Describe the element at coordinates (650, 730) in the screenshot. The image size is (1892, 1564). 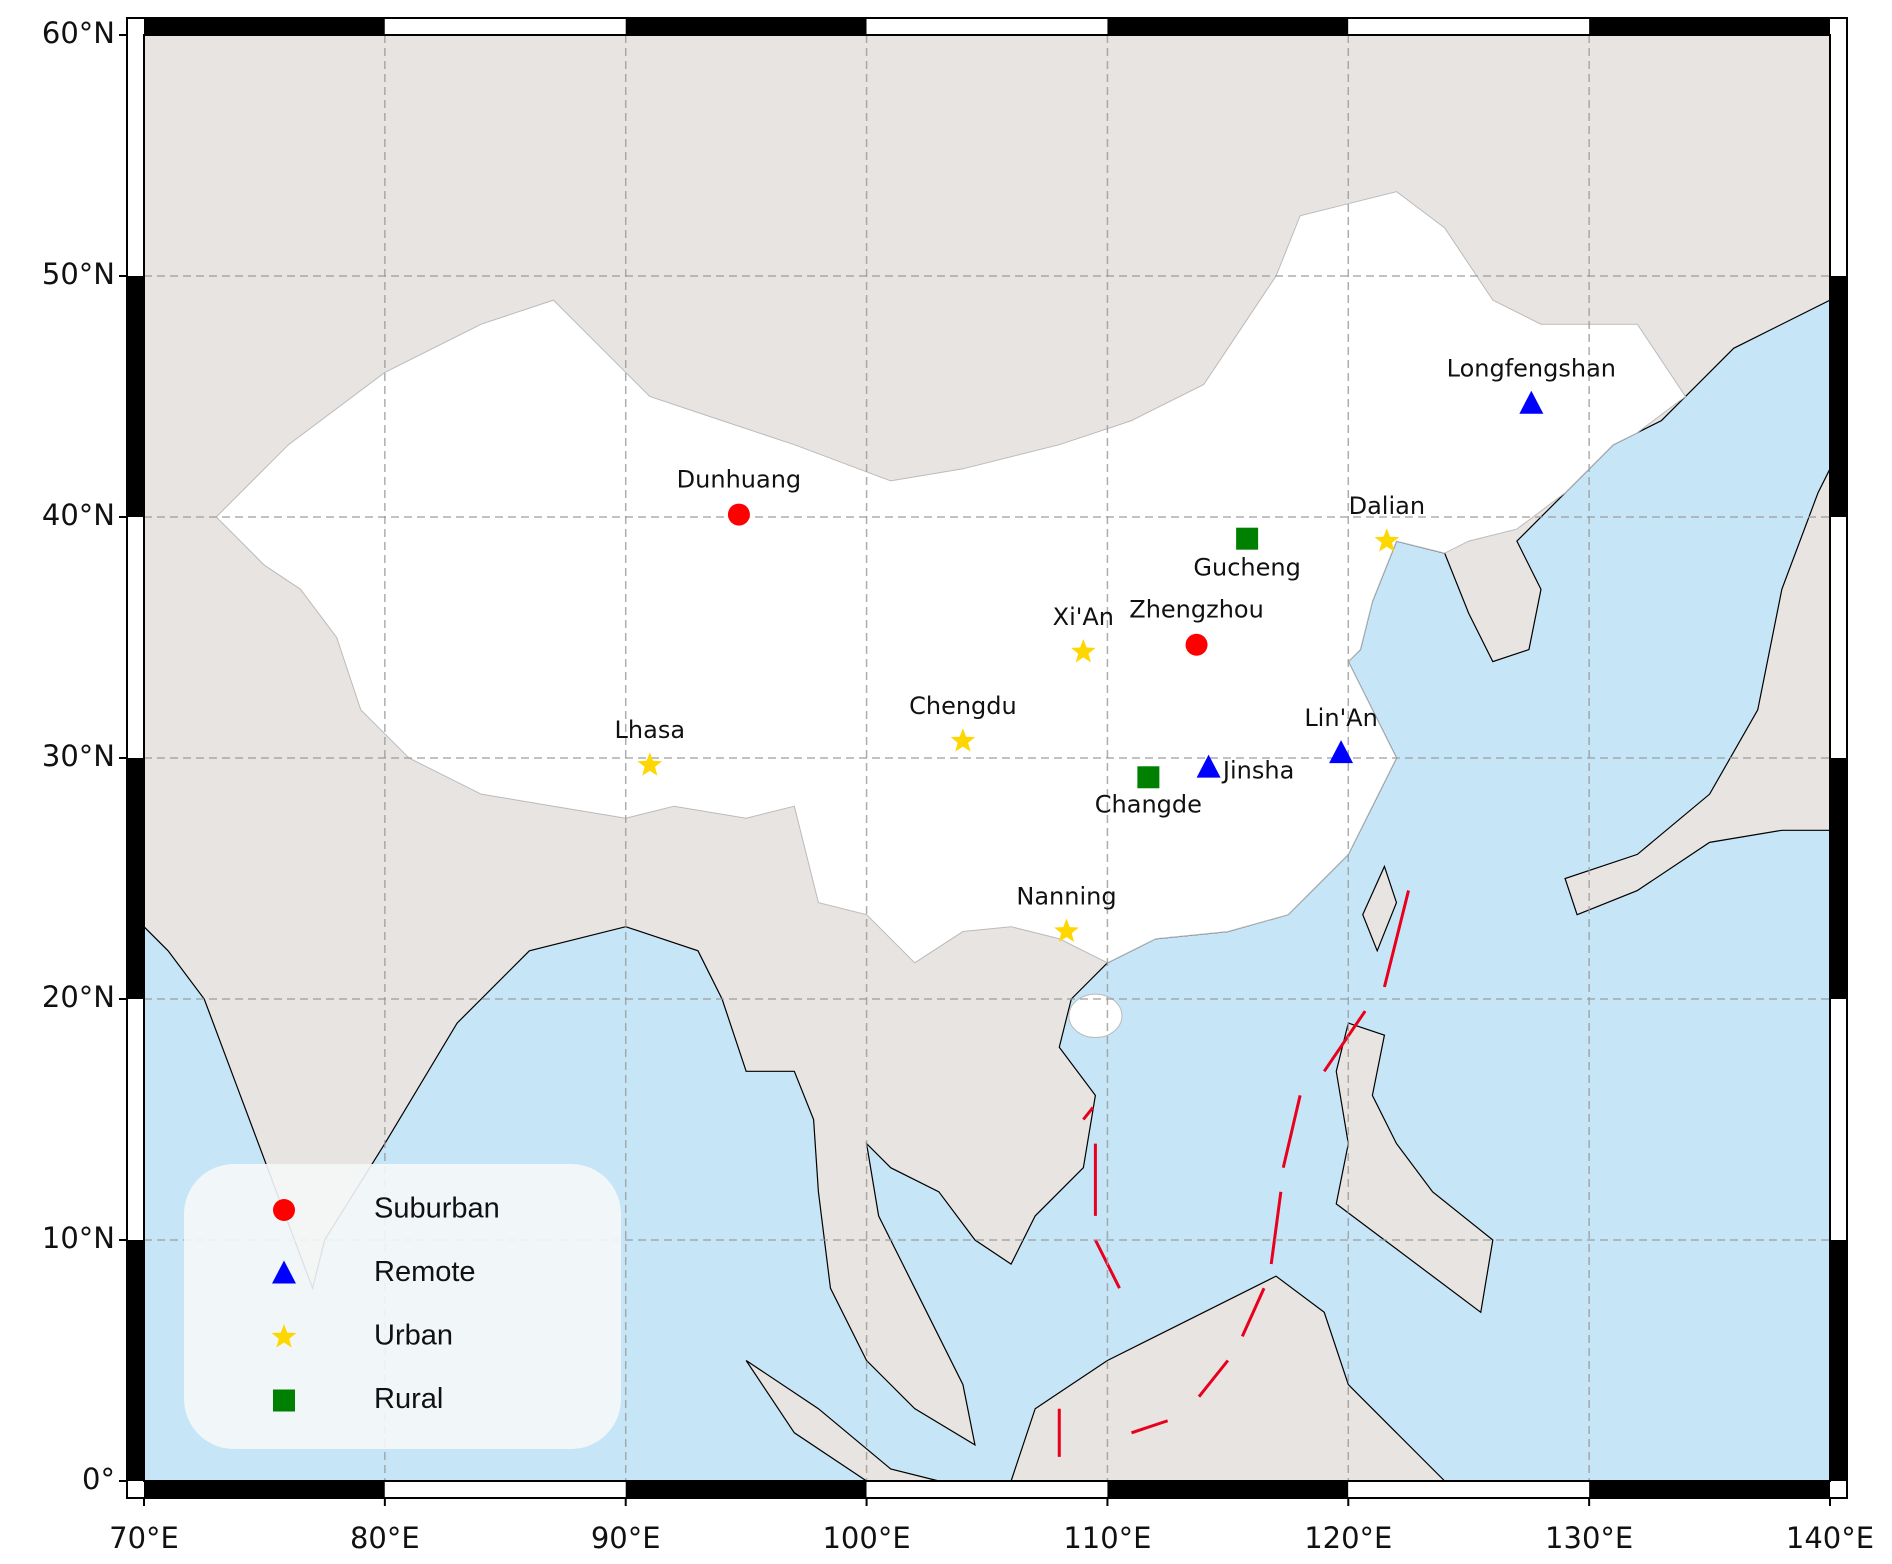
I see `site-label: Lhasa` at that location.